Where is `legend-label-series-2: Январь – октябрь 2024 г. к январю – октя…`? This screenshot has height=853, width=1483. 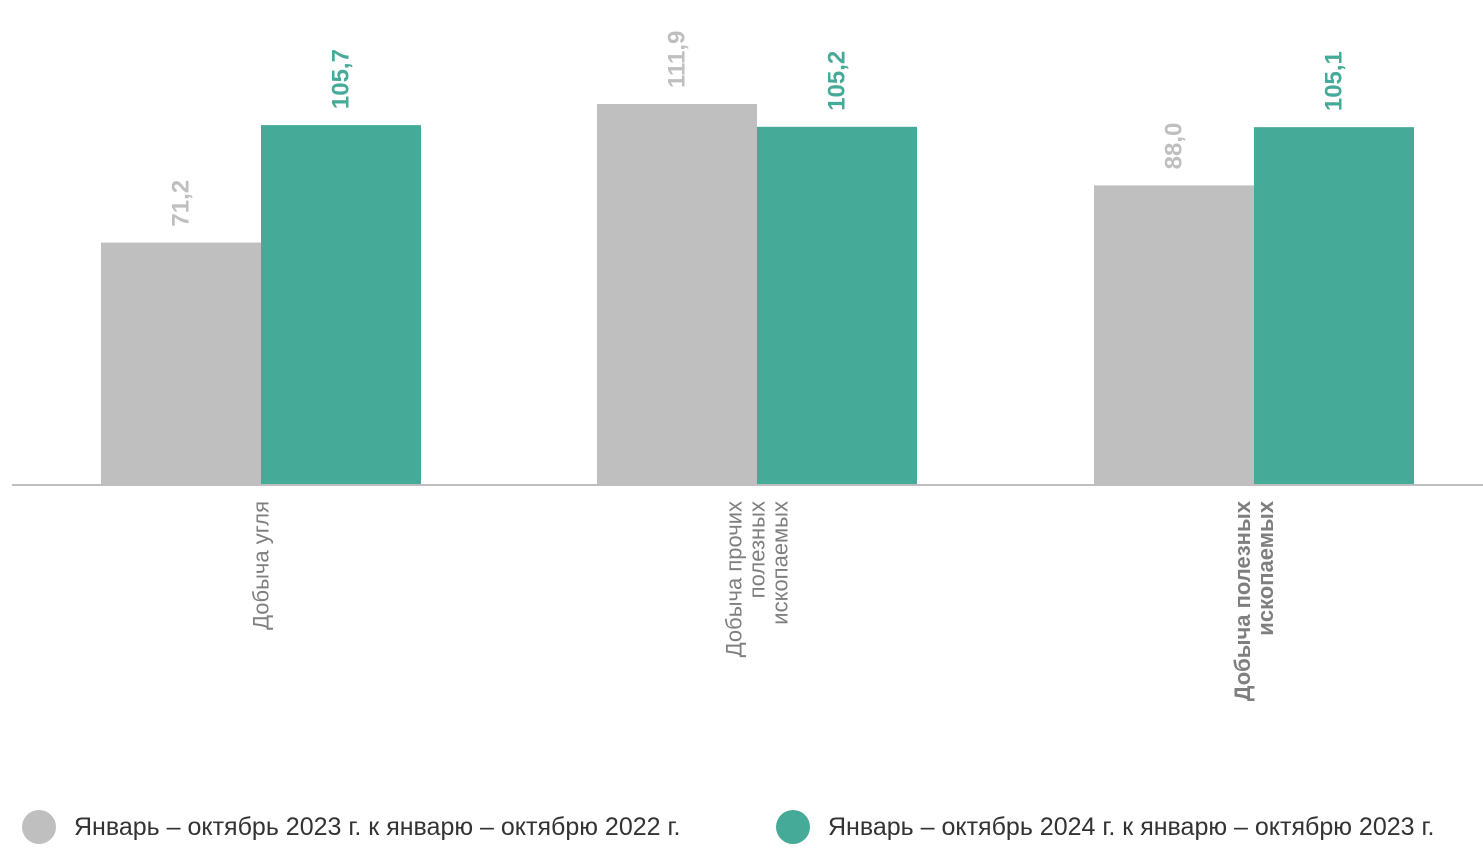 legend-label-series-2: Январь – октябрь 2024 г. к январю – октя… is located at coordinates (1131, 826).